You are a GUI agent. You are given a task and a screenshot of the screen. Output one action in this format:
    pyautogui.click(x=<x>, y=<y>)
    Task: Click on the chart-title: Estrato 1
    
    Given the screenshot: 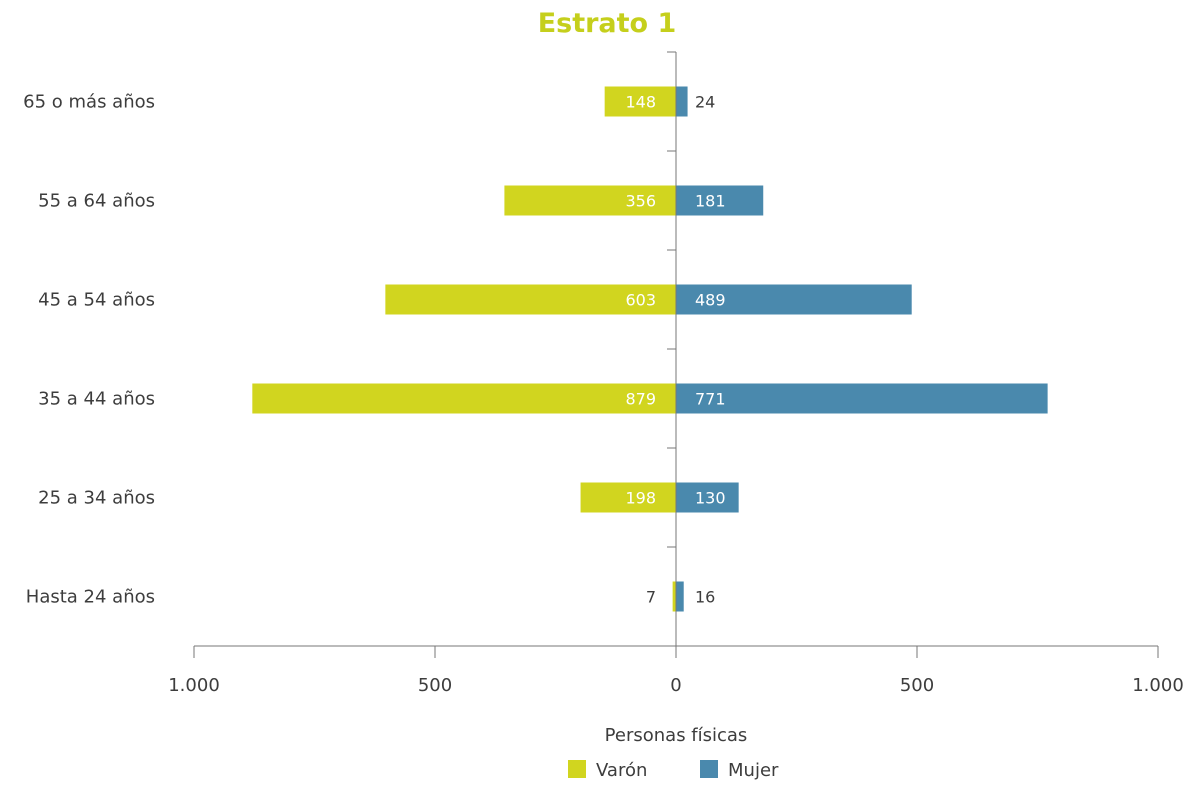 What is the action you would take?
    pyautogui.click(x=607, y=23)
    